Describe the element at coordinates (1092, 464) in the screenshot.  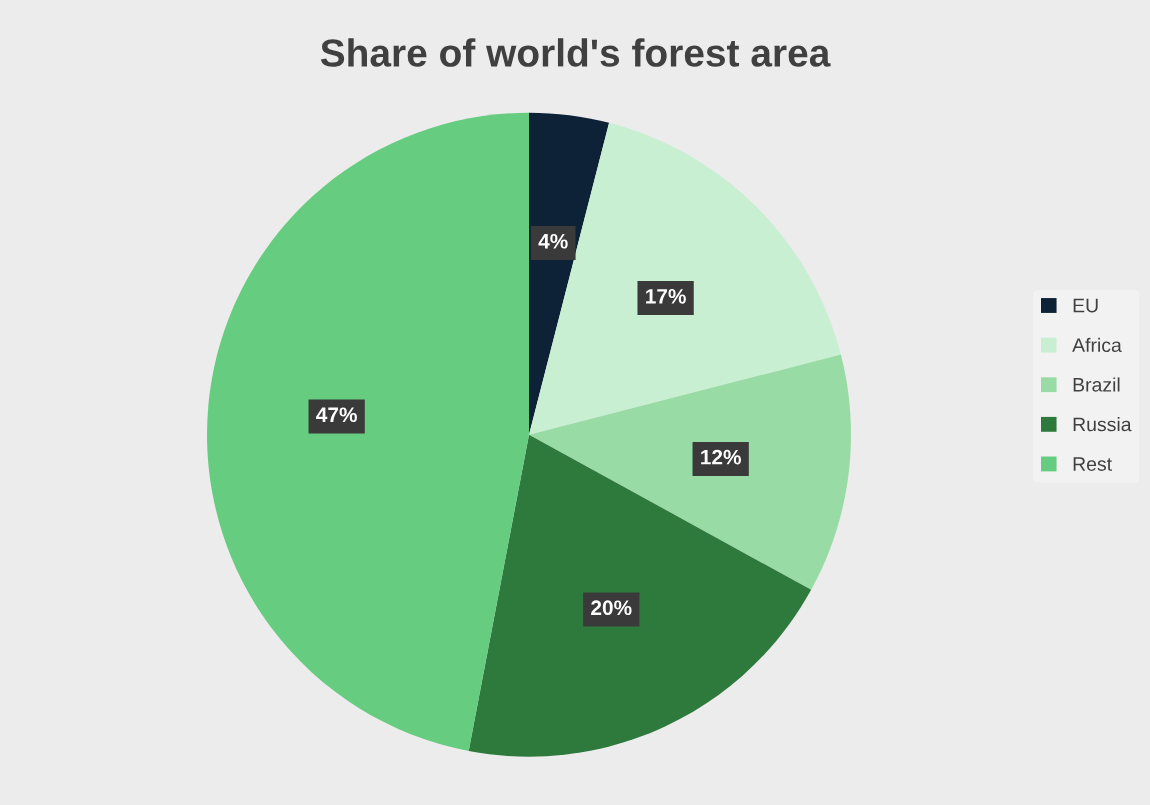
I see `legend-label: Rest` at that location.